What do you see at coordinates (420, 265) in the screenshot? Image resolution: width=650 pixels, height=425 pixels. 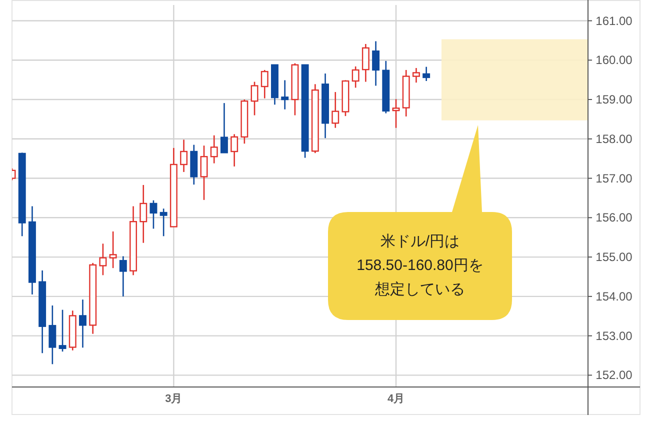 I see `annotation: 158.50-160.80円を` at bounding box center [420, 265].